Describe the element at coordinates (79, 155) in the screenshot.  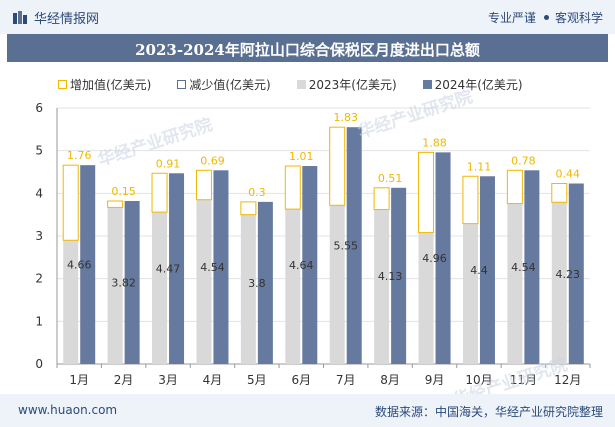
I see `label-increase-1: 1.76` at that location.